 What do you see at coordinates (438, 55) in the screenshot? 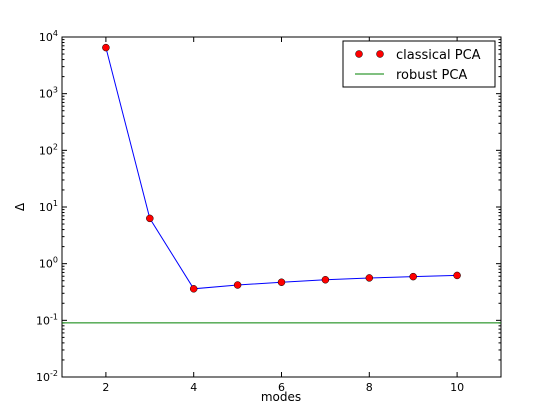
I see `legend-label-classical-pca: classical PCA` at bounding box center [438, 55].